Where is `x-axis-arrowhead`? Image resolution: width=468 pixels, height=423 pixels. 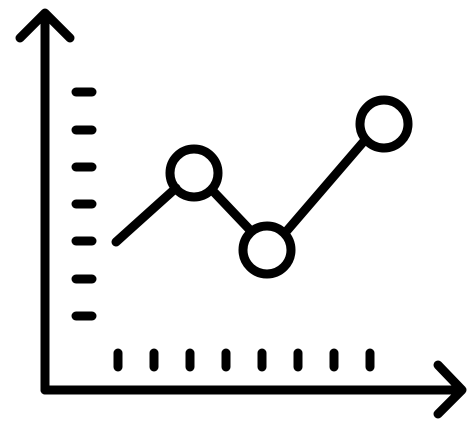
x-axis-arrowhead is located at coordinates (450, 389).